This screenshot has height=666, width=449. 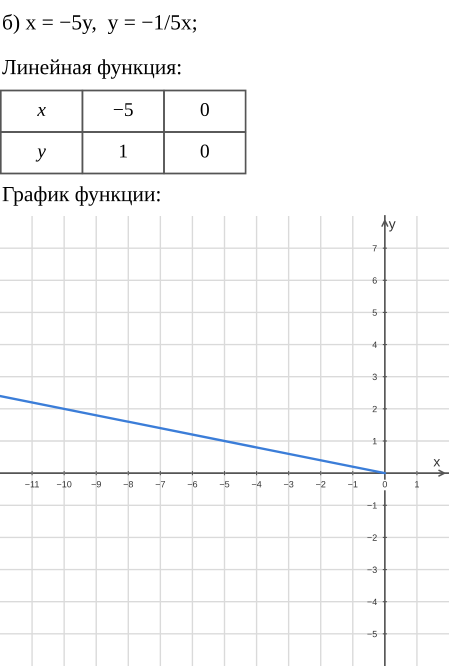 What do you see at coordinates (436, 462) in the screenshot?
I see `x-axis-title: x` at bounding box center [436, 462].